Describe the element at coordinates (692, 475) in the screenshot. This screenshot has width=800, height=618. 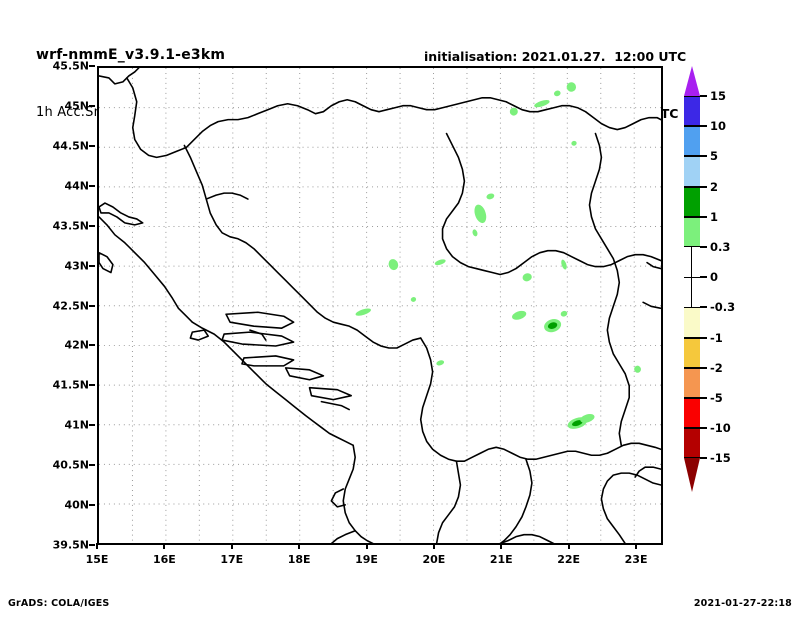
I see `colorbar-min-arrow` at that location.